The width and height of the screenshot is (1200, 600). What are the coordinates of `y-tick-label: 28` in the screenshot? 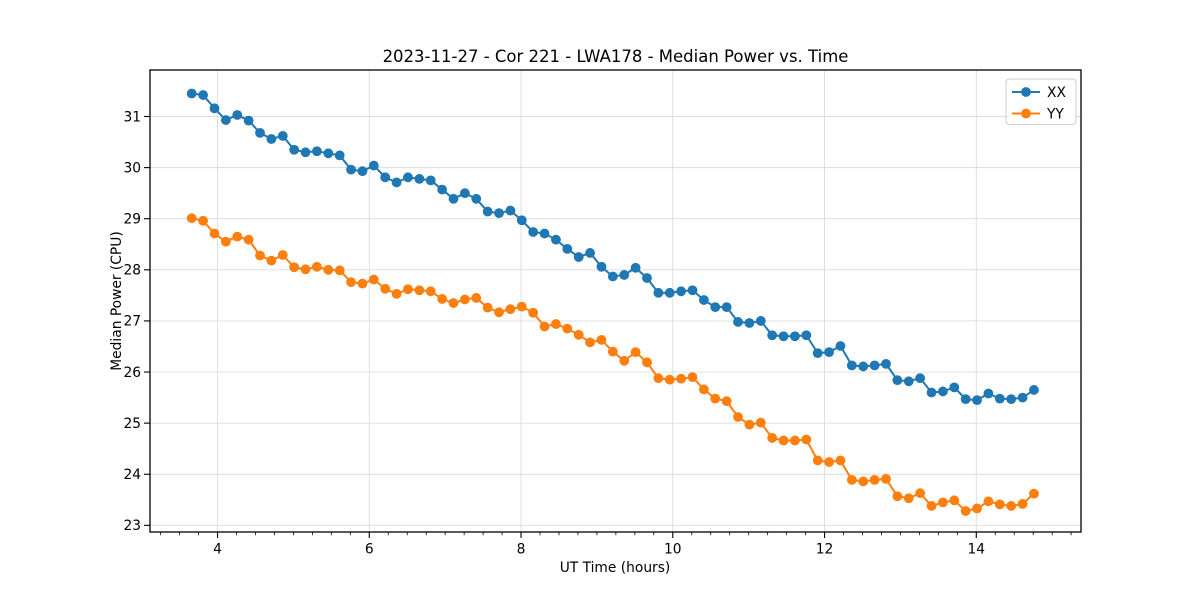 It's located at (132, 271).